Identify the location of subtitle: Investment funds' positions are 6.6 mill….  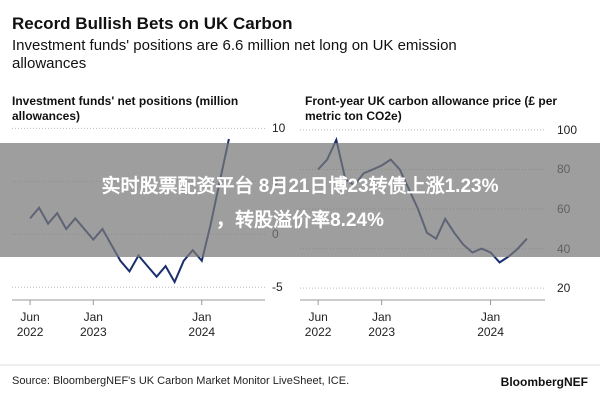
(234, 54).